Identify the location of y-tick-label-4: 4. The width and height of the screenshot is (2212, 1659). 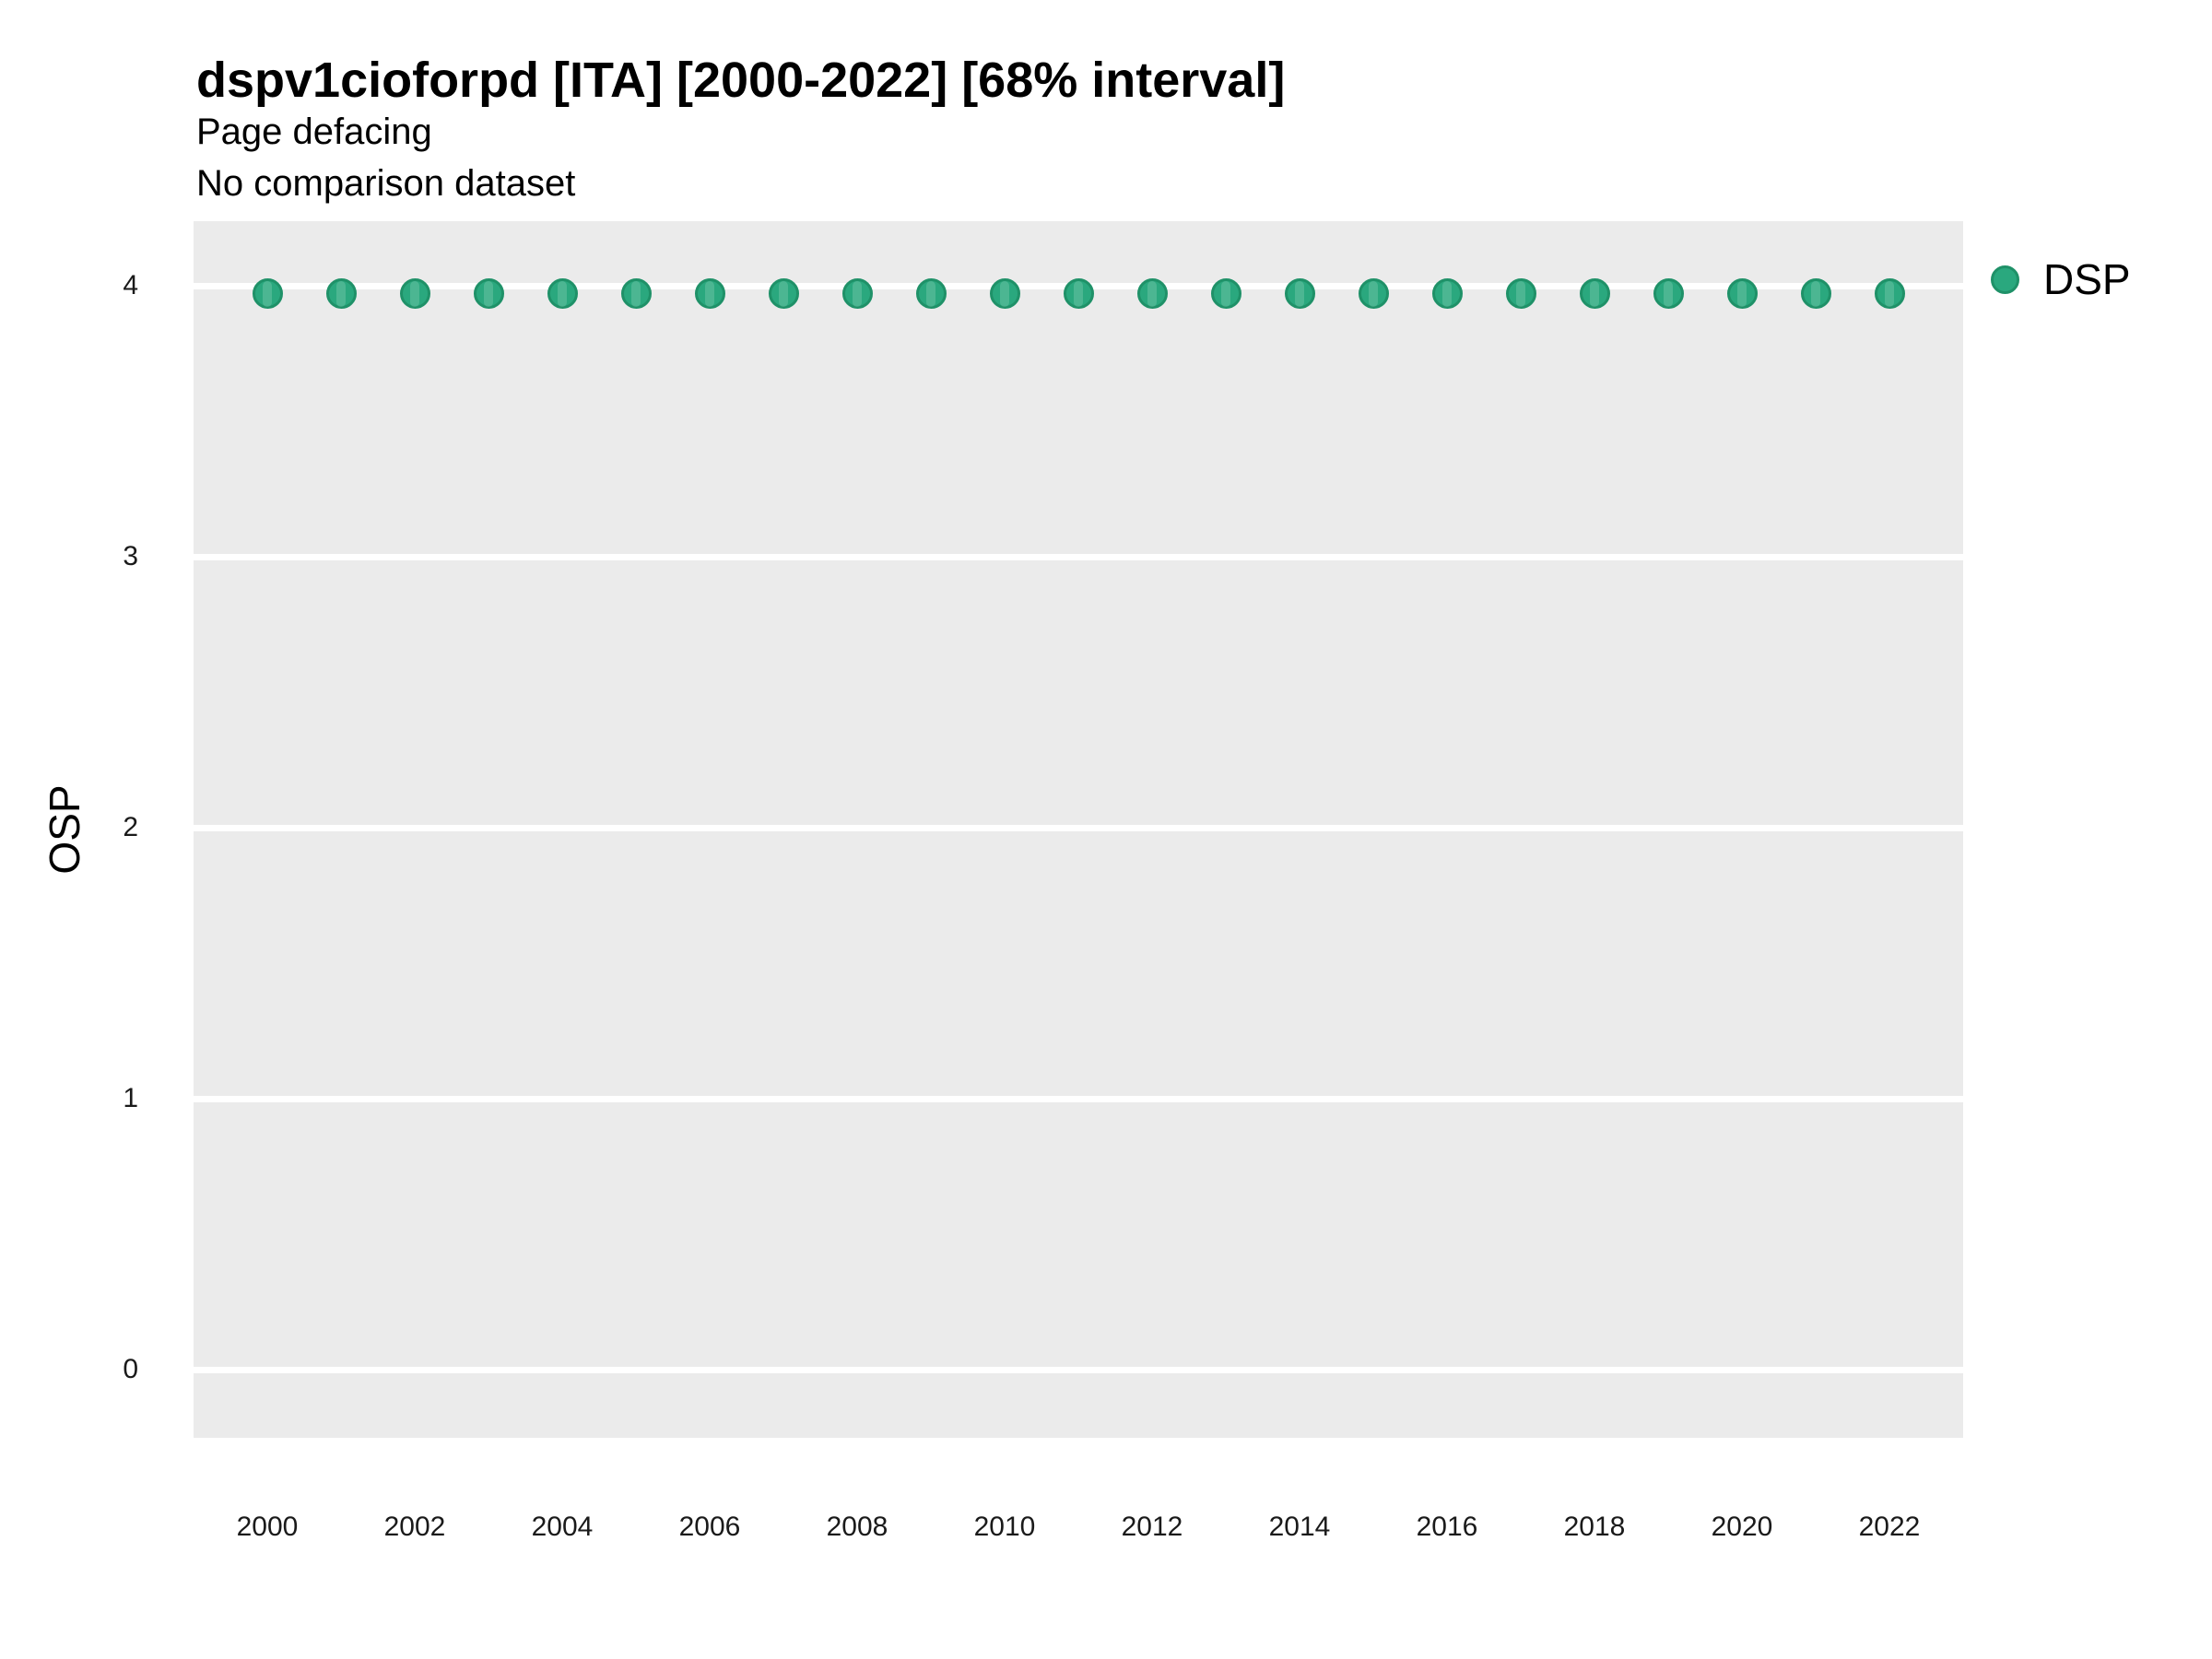
(130, 285).